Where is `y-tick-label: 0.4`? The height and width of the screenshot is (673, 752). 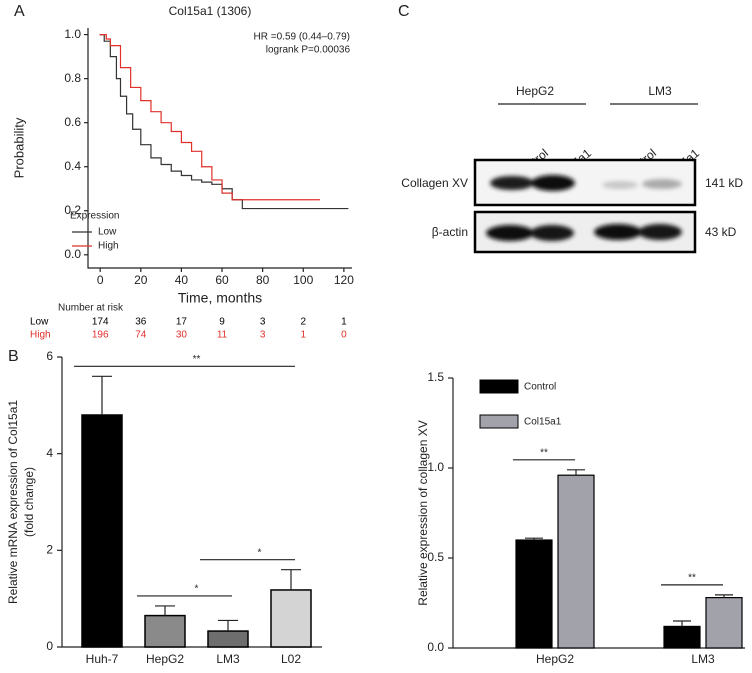 y-tick-label: 0.4 is located at coordinates (72, 166).